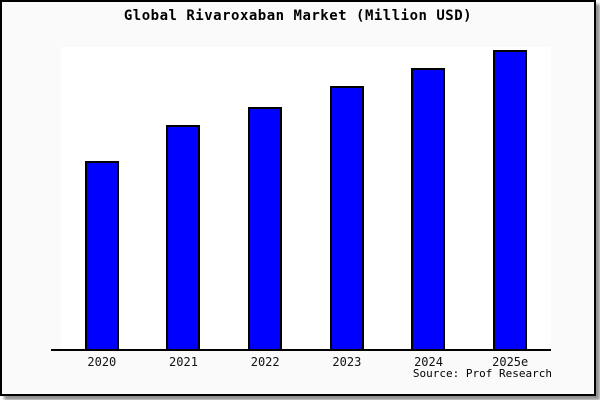 This screenshot has height=400, width=600. Describe the element at coordinates (347, 362) in the screenshot. I see `x-tick-2023: 2023` at that location.